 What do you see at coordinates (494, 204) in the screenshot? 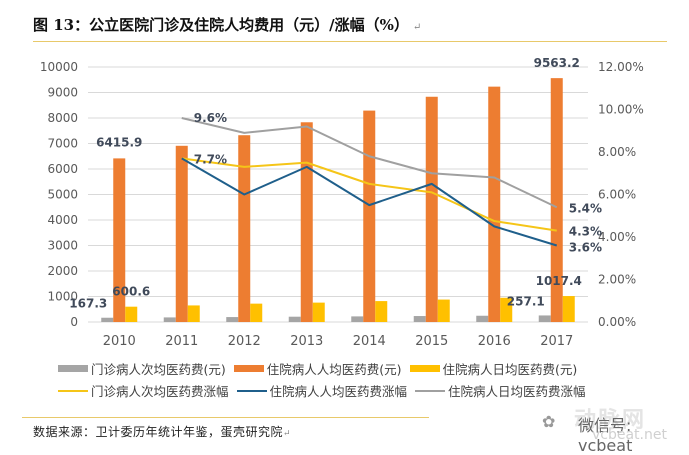
I see `bar-1-2016` at bounding box center [494, 204].